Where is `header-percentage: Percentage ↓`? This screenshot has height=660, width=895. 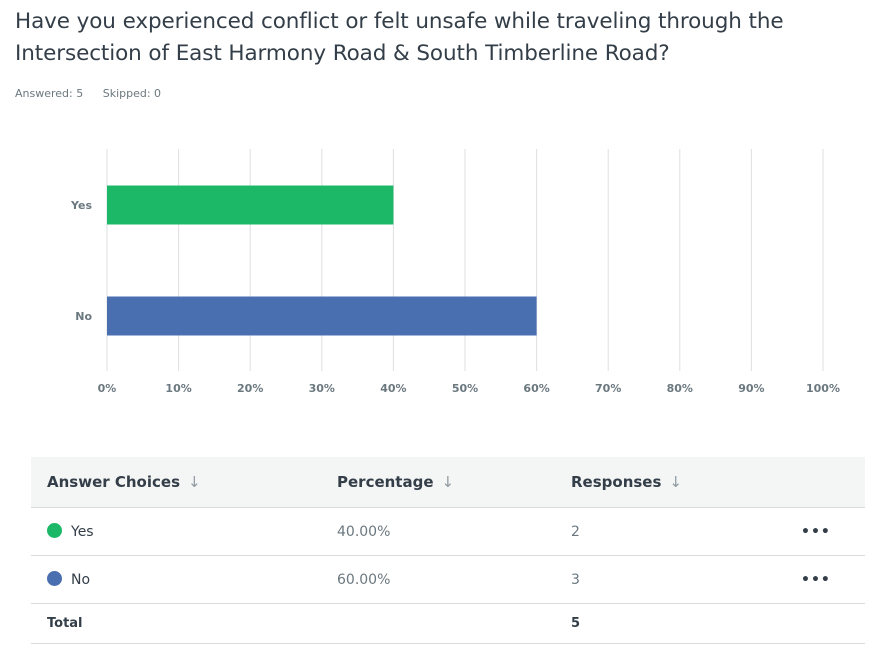
header-percentage: Percentage ↓ is located at coordinates (454, 482).